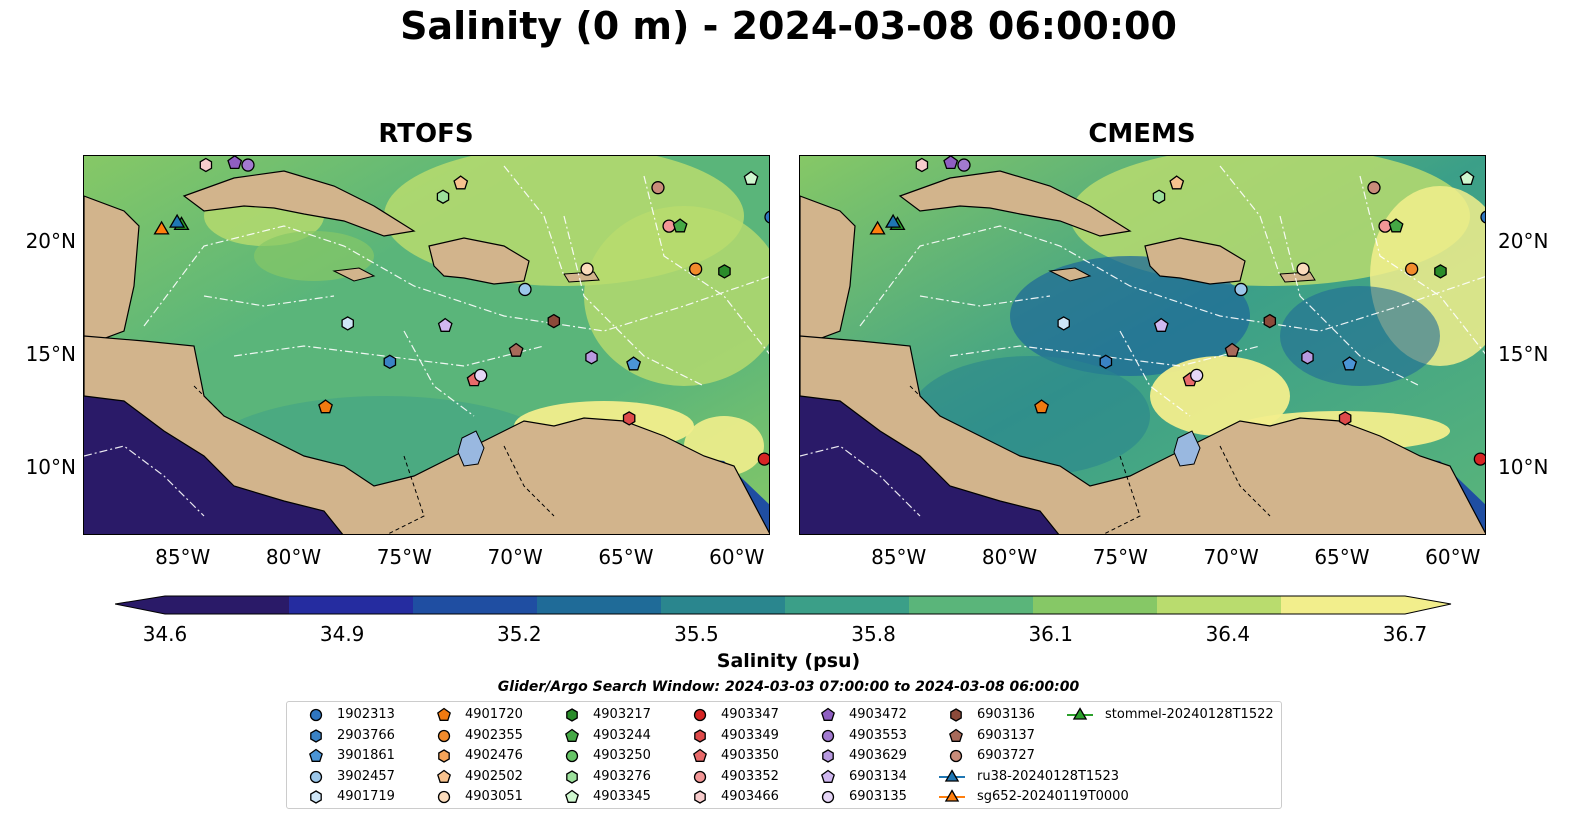  Describe the element at coordinates (873, 634) in the screenshot. I see `colorbar-tick-label: 35.8` at that location.